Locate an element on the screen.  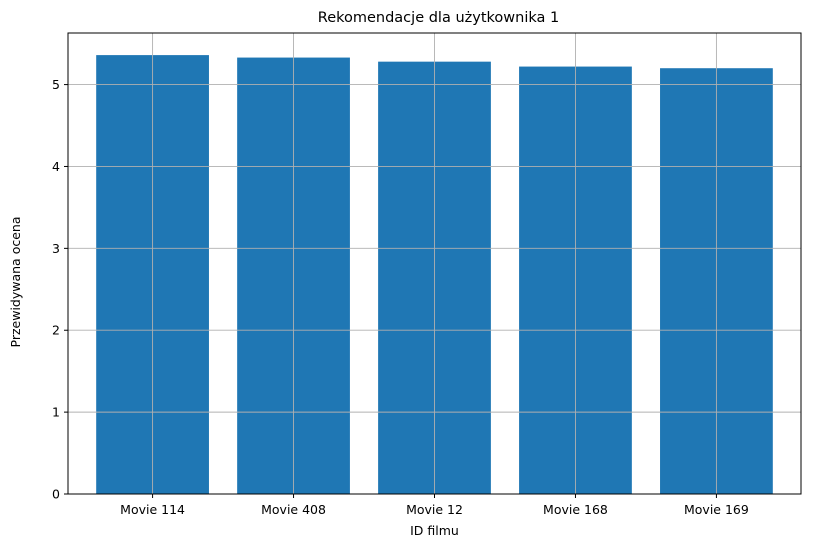
x-tick-label: Movie 12 is located at coordinates (434, 509).